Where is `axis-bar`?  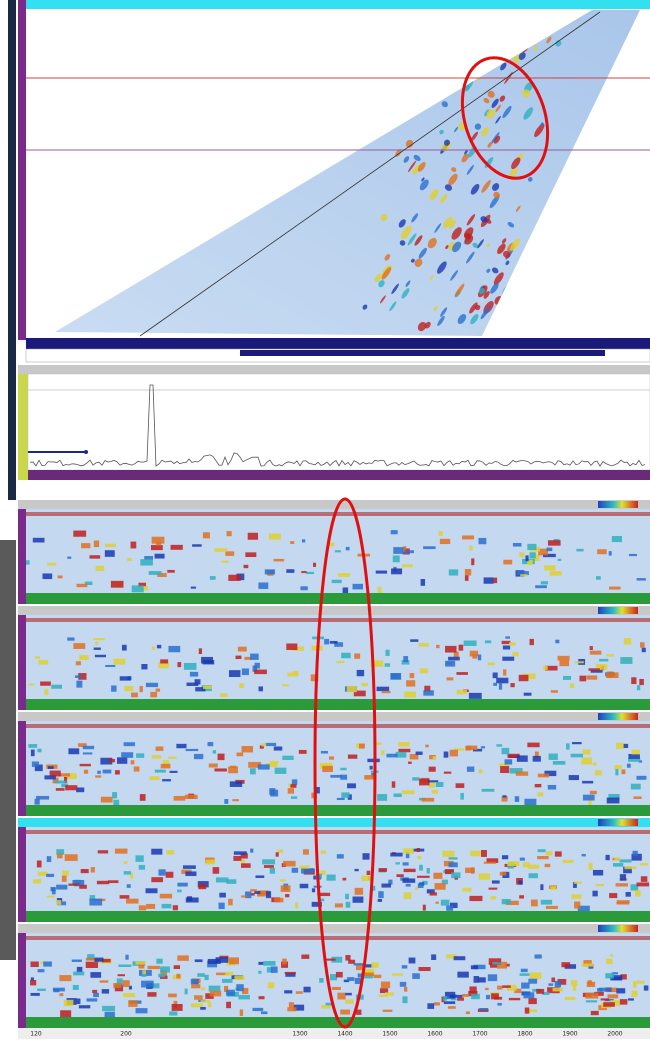 axis-bar is located at coordinates (338, 598).